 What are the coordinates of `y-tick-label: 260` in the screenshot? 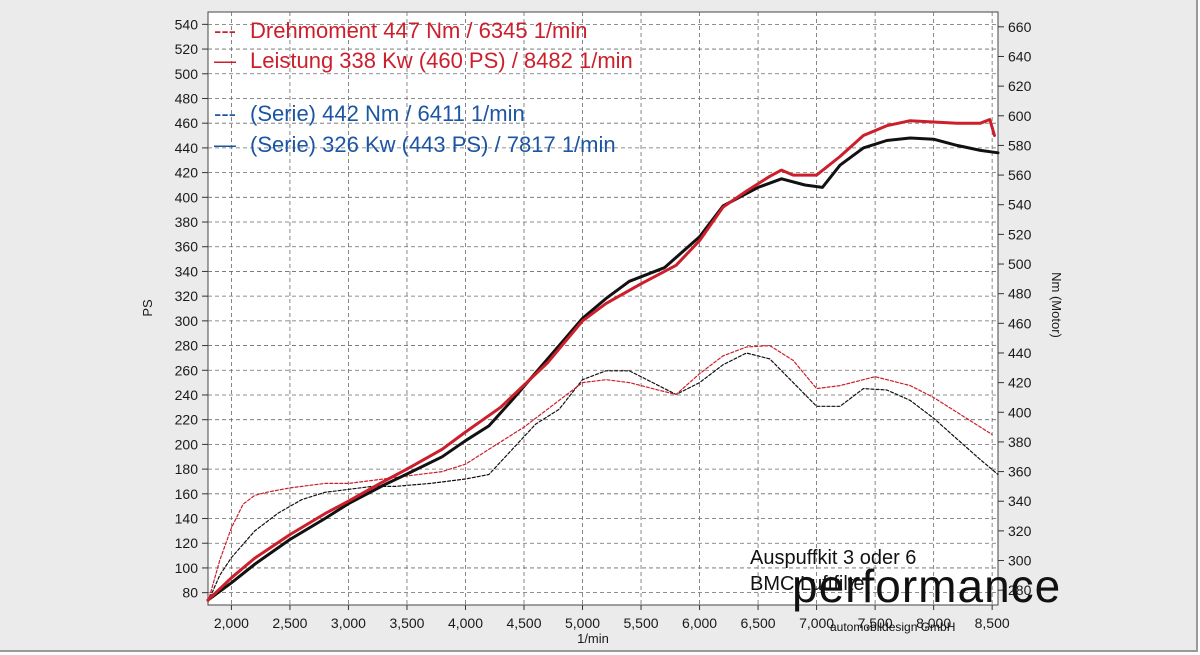 It's located at (187, 370).